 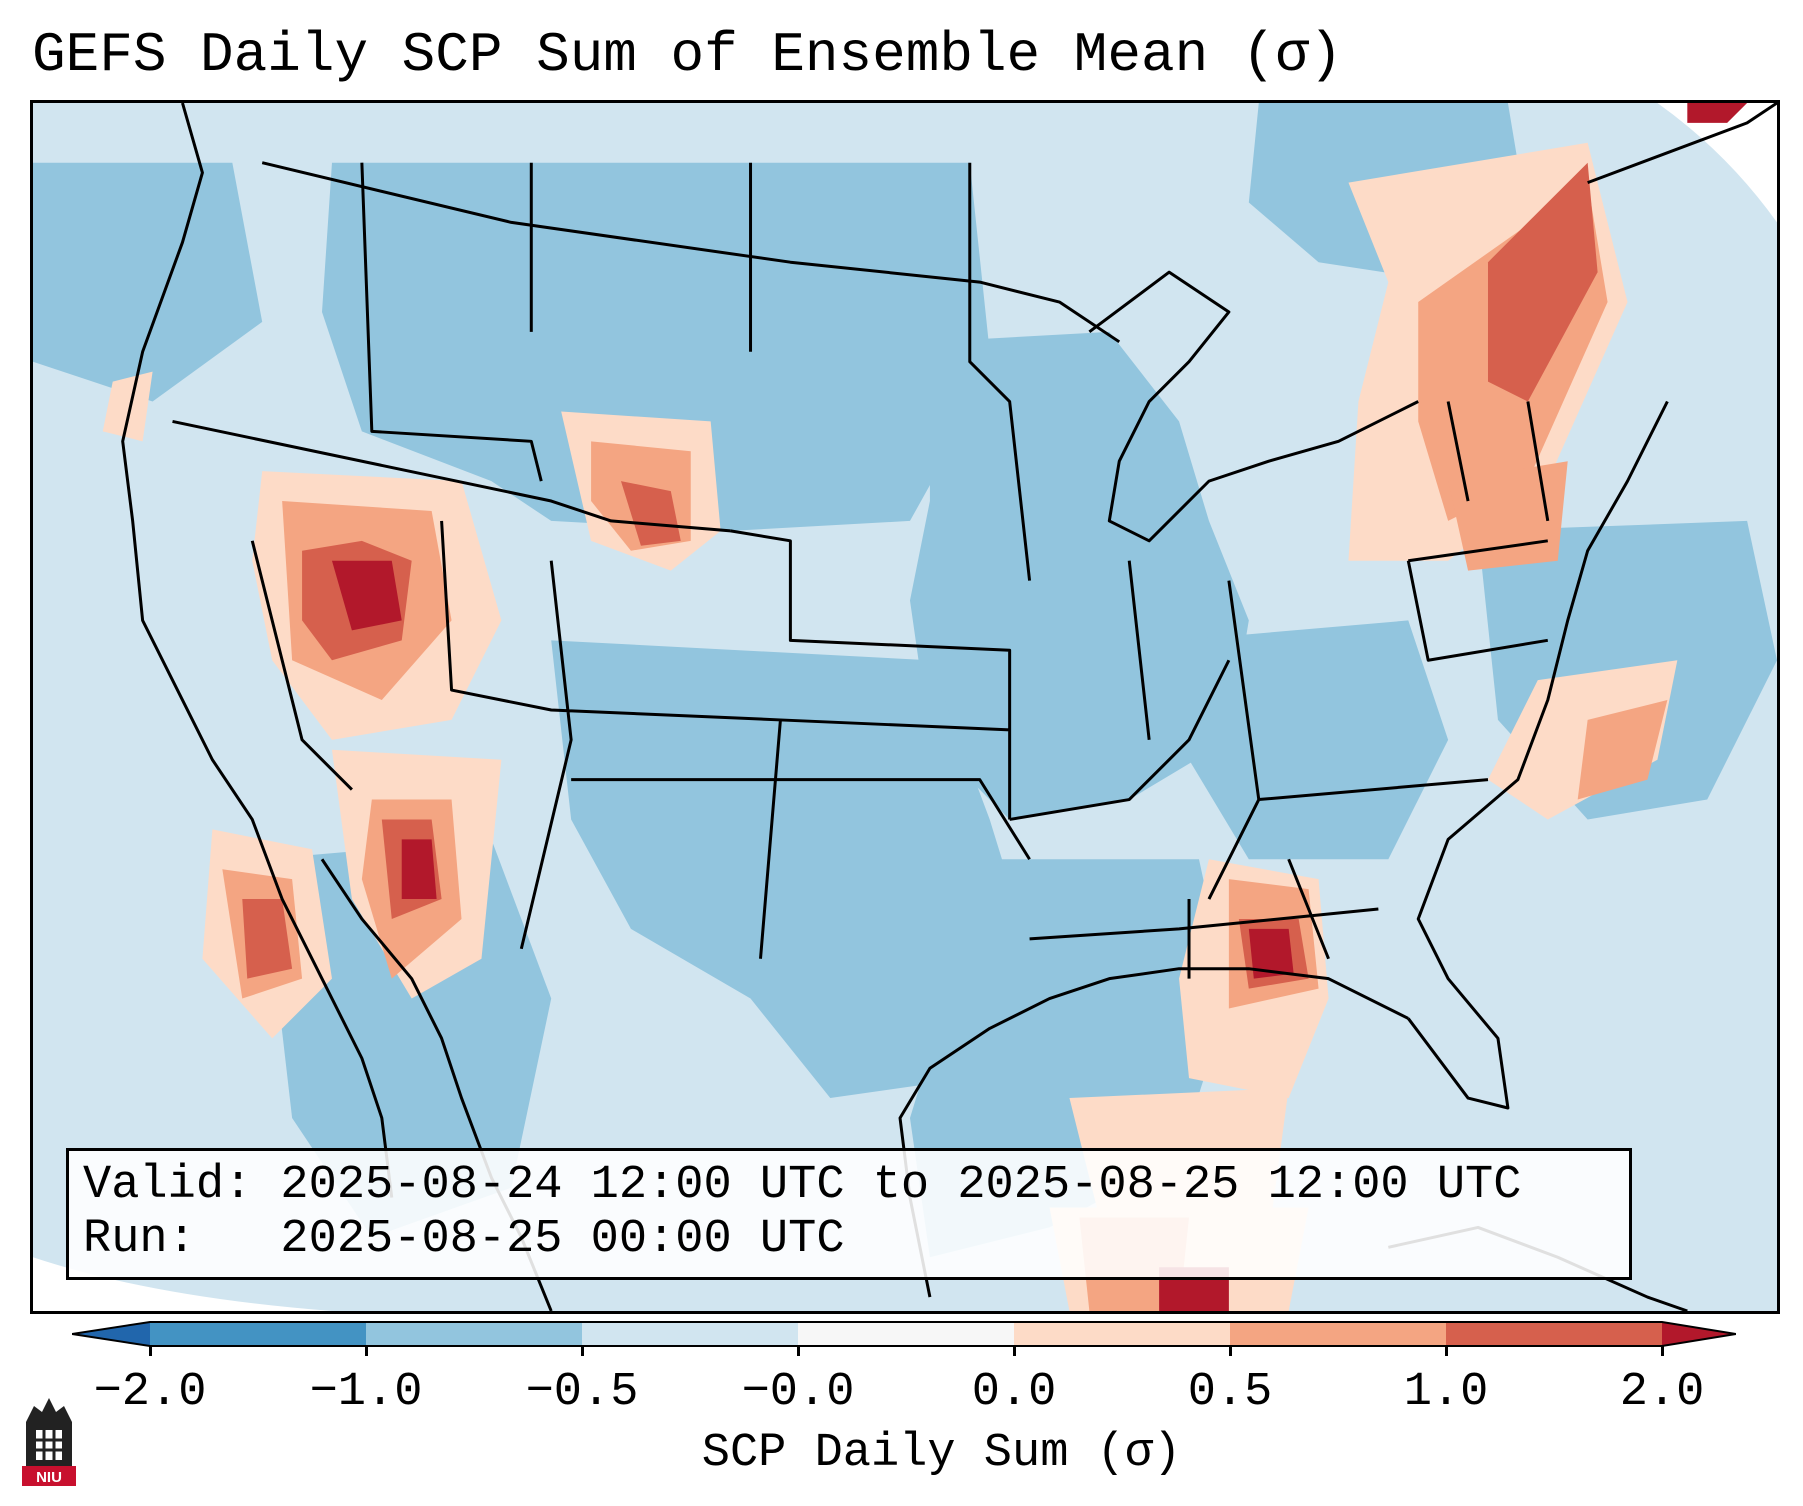 I want to click on pos-pacific-nw-light, so click(x=127, y=406).